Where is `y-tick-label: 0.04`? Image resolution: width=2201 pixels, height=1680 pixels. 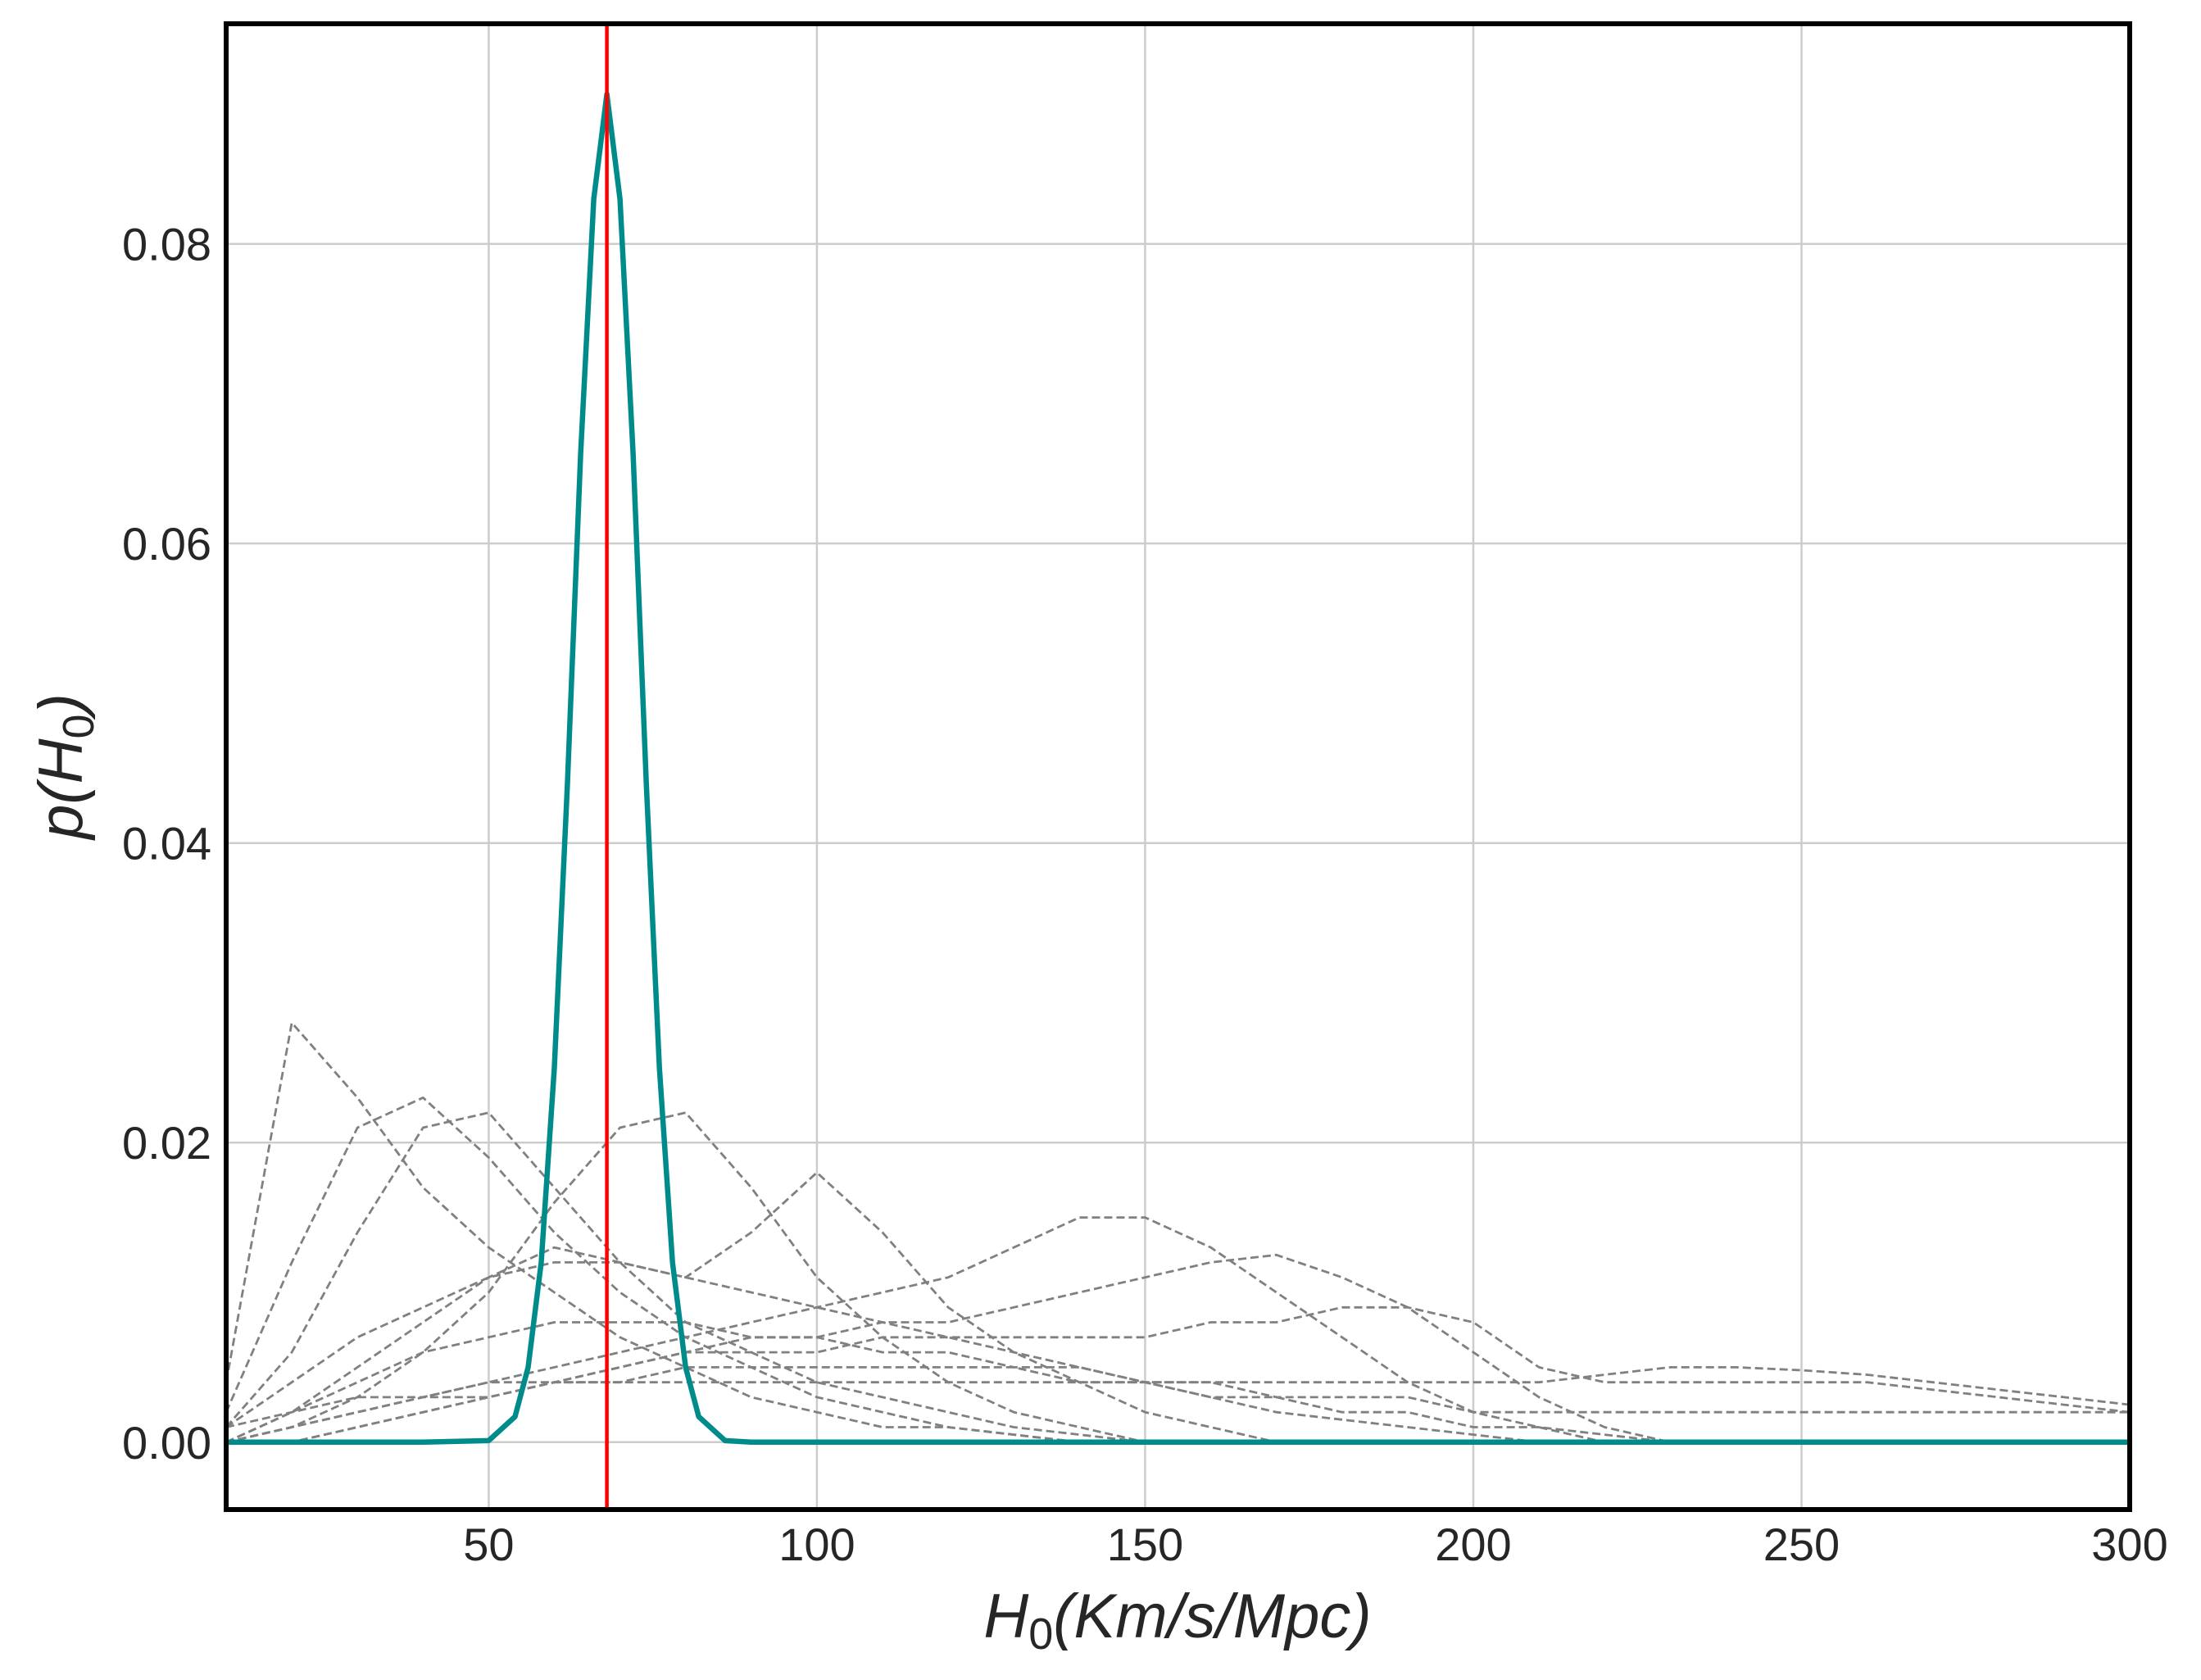
y-tick-label: 0.04 is located at coordinates (166, 844).